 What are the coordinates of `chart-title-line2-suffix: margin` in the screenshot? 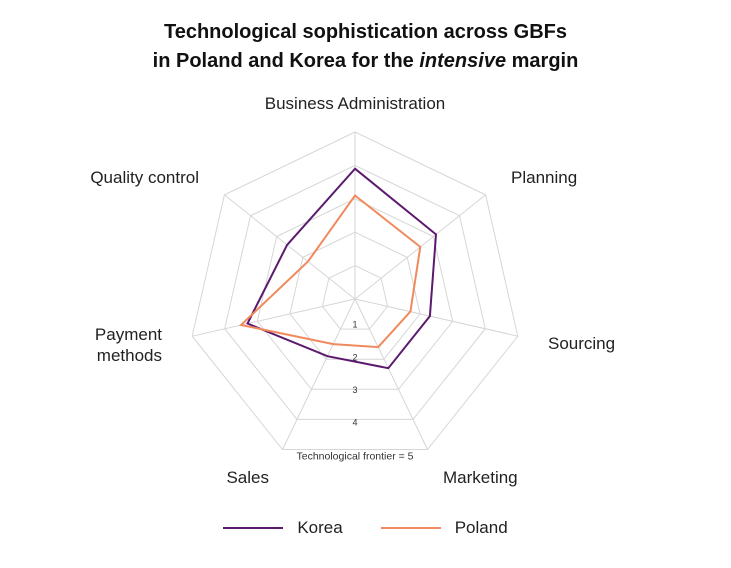 It's located at (542, 61).